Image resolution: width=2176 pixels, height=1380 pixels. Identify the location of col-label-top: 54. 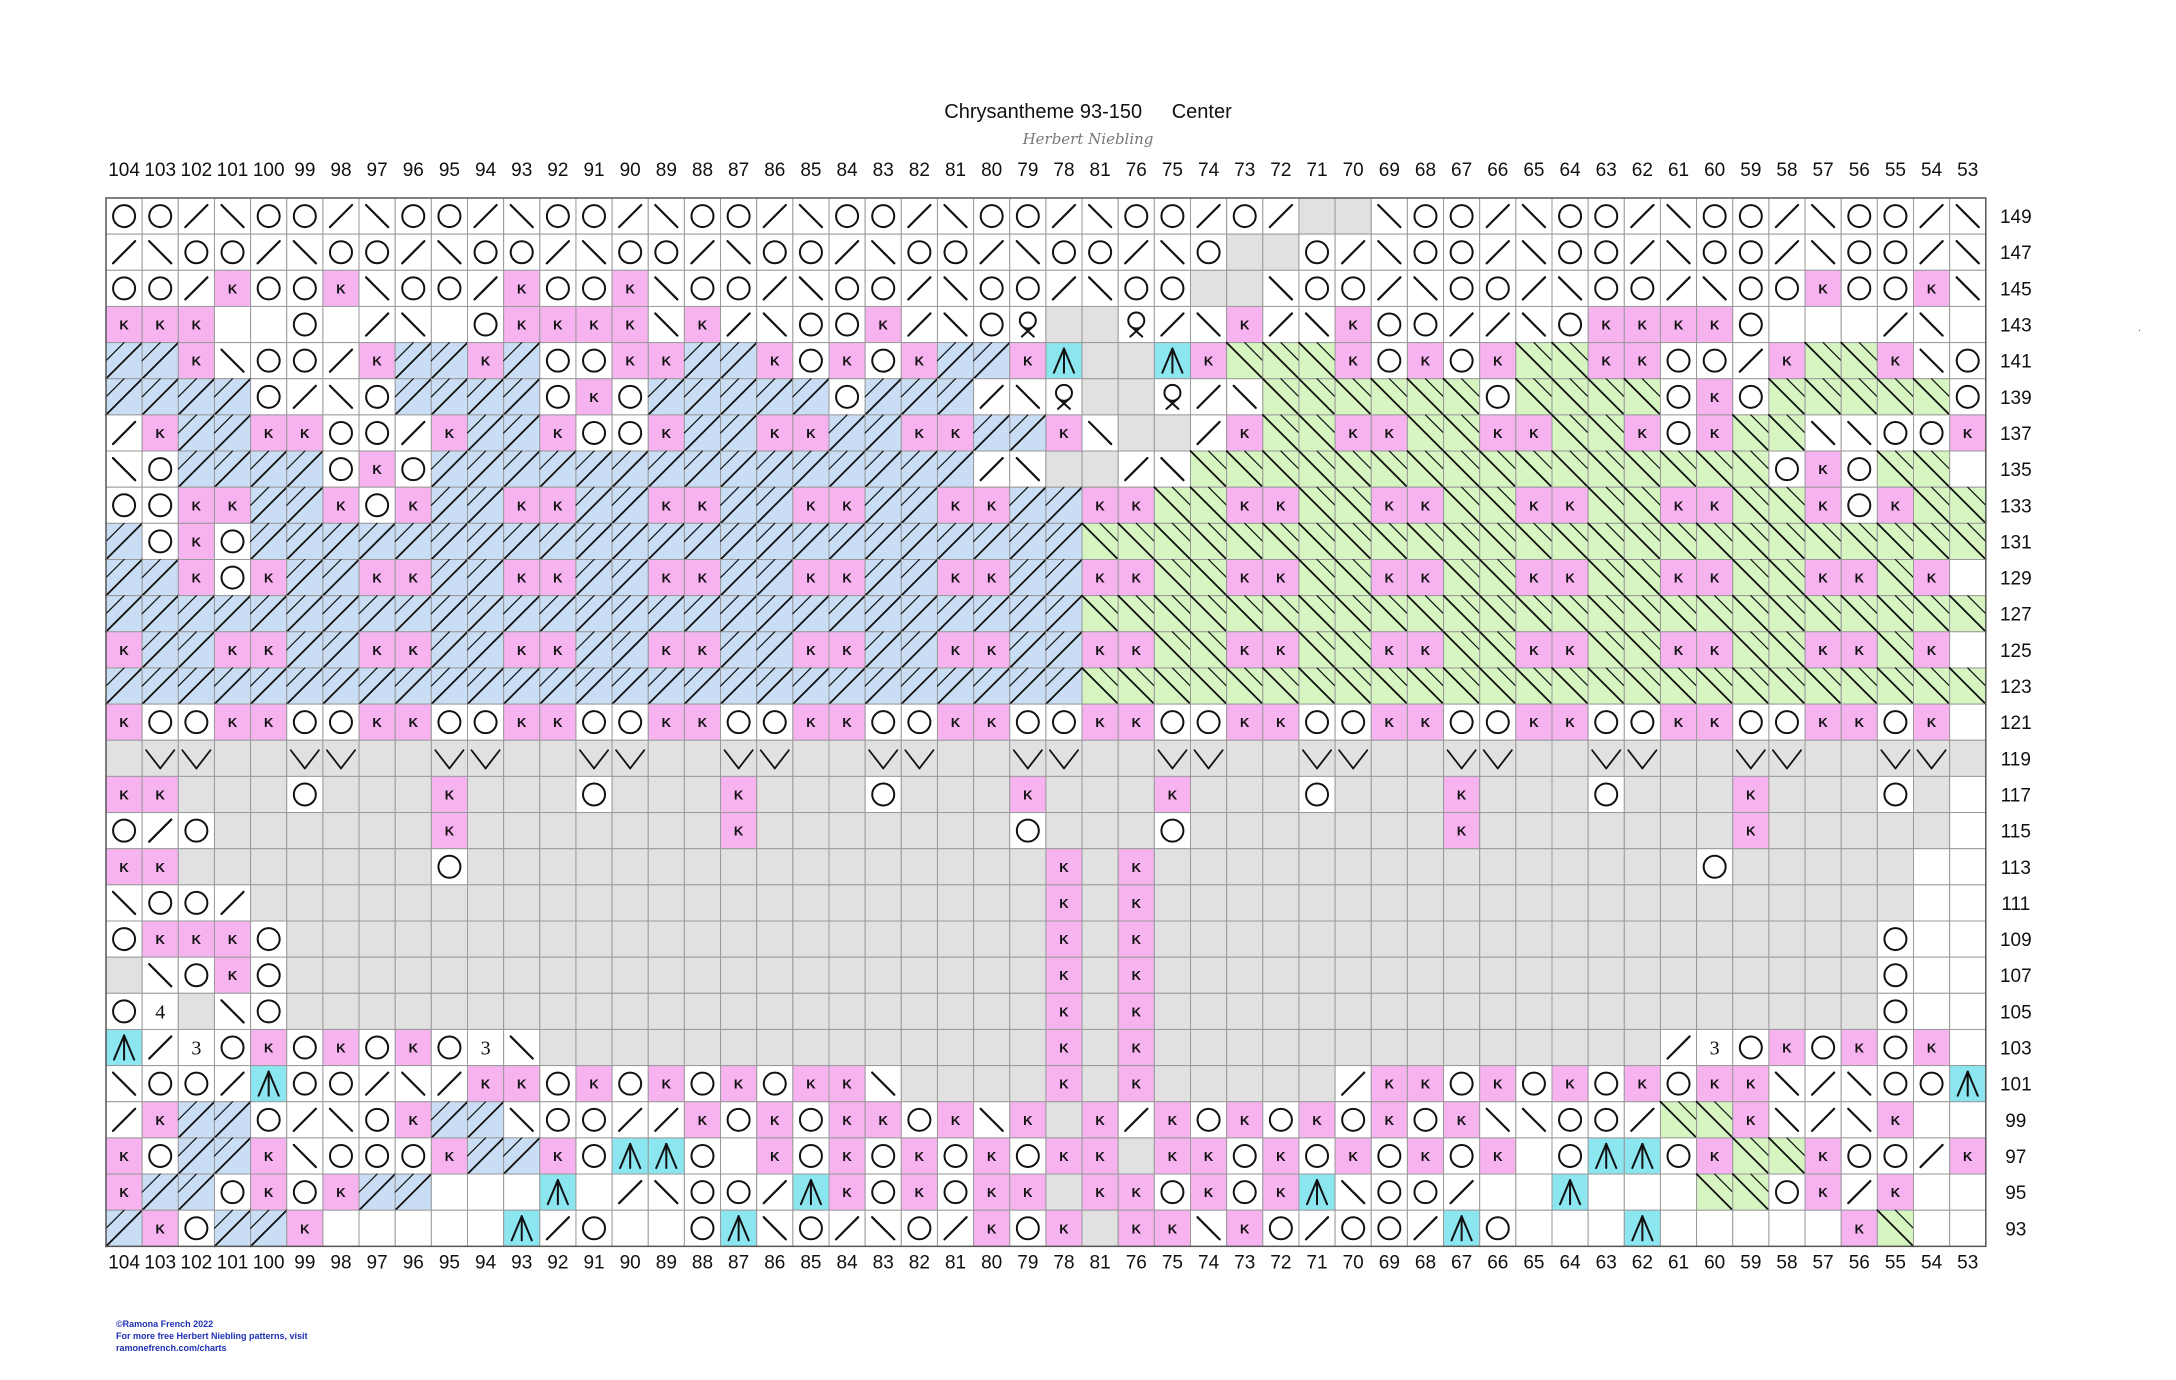
(1932, 170).